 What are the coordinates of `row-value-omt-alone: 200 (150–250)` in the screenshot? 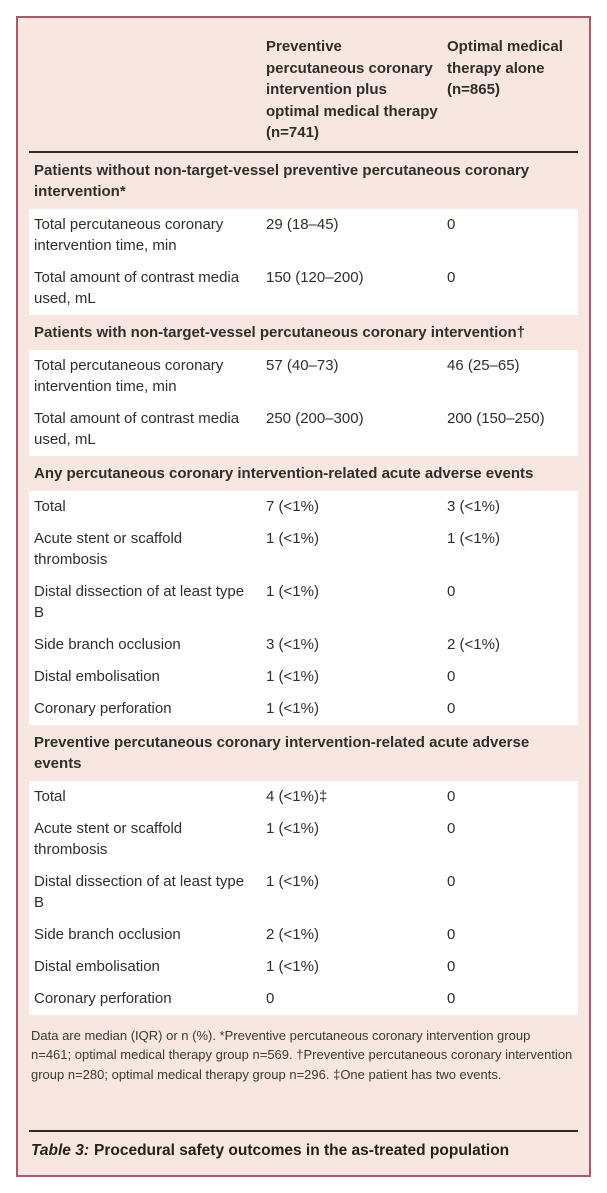 It's located at (496, 418).